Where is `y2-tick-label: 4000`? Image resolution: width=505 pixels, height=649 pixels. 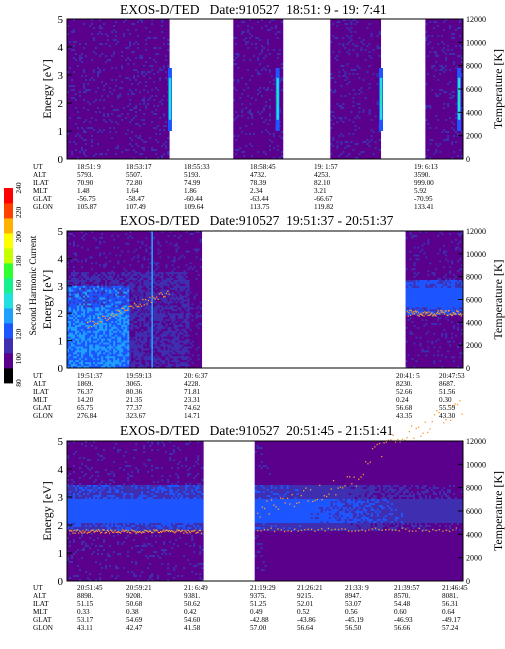
y2-tick-label: 4000 is located at coordinates (474, 534).